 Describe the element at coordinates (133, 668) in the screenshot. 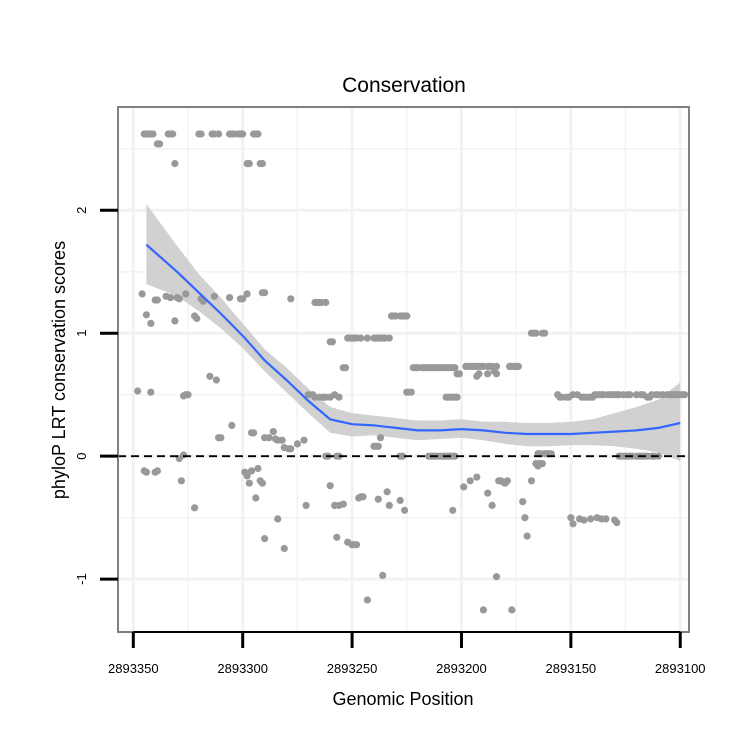

I see `x-tick-label: 2893350` at that location.